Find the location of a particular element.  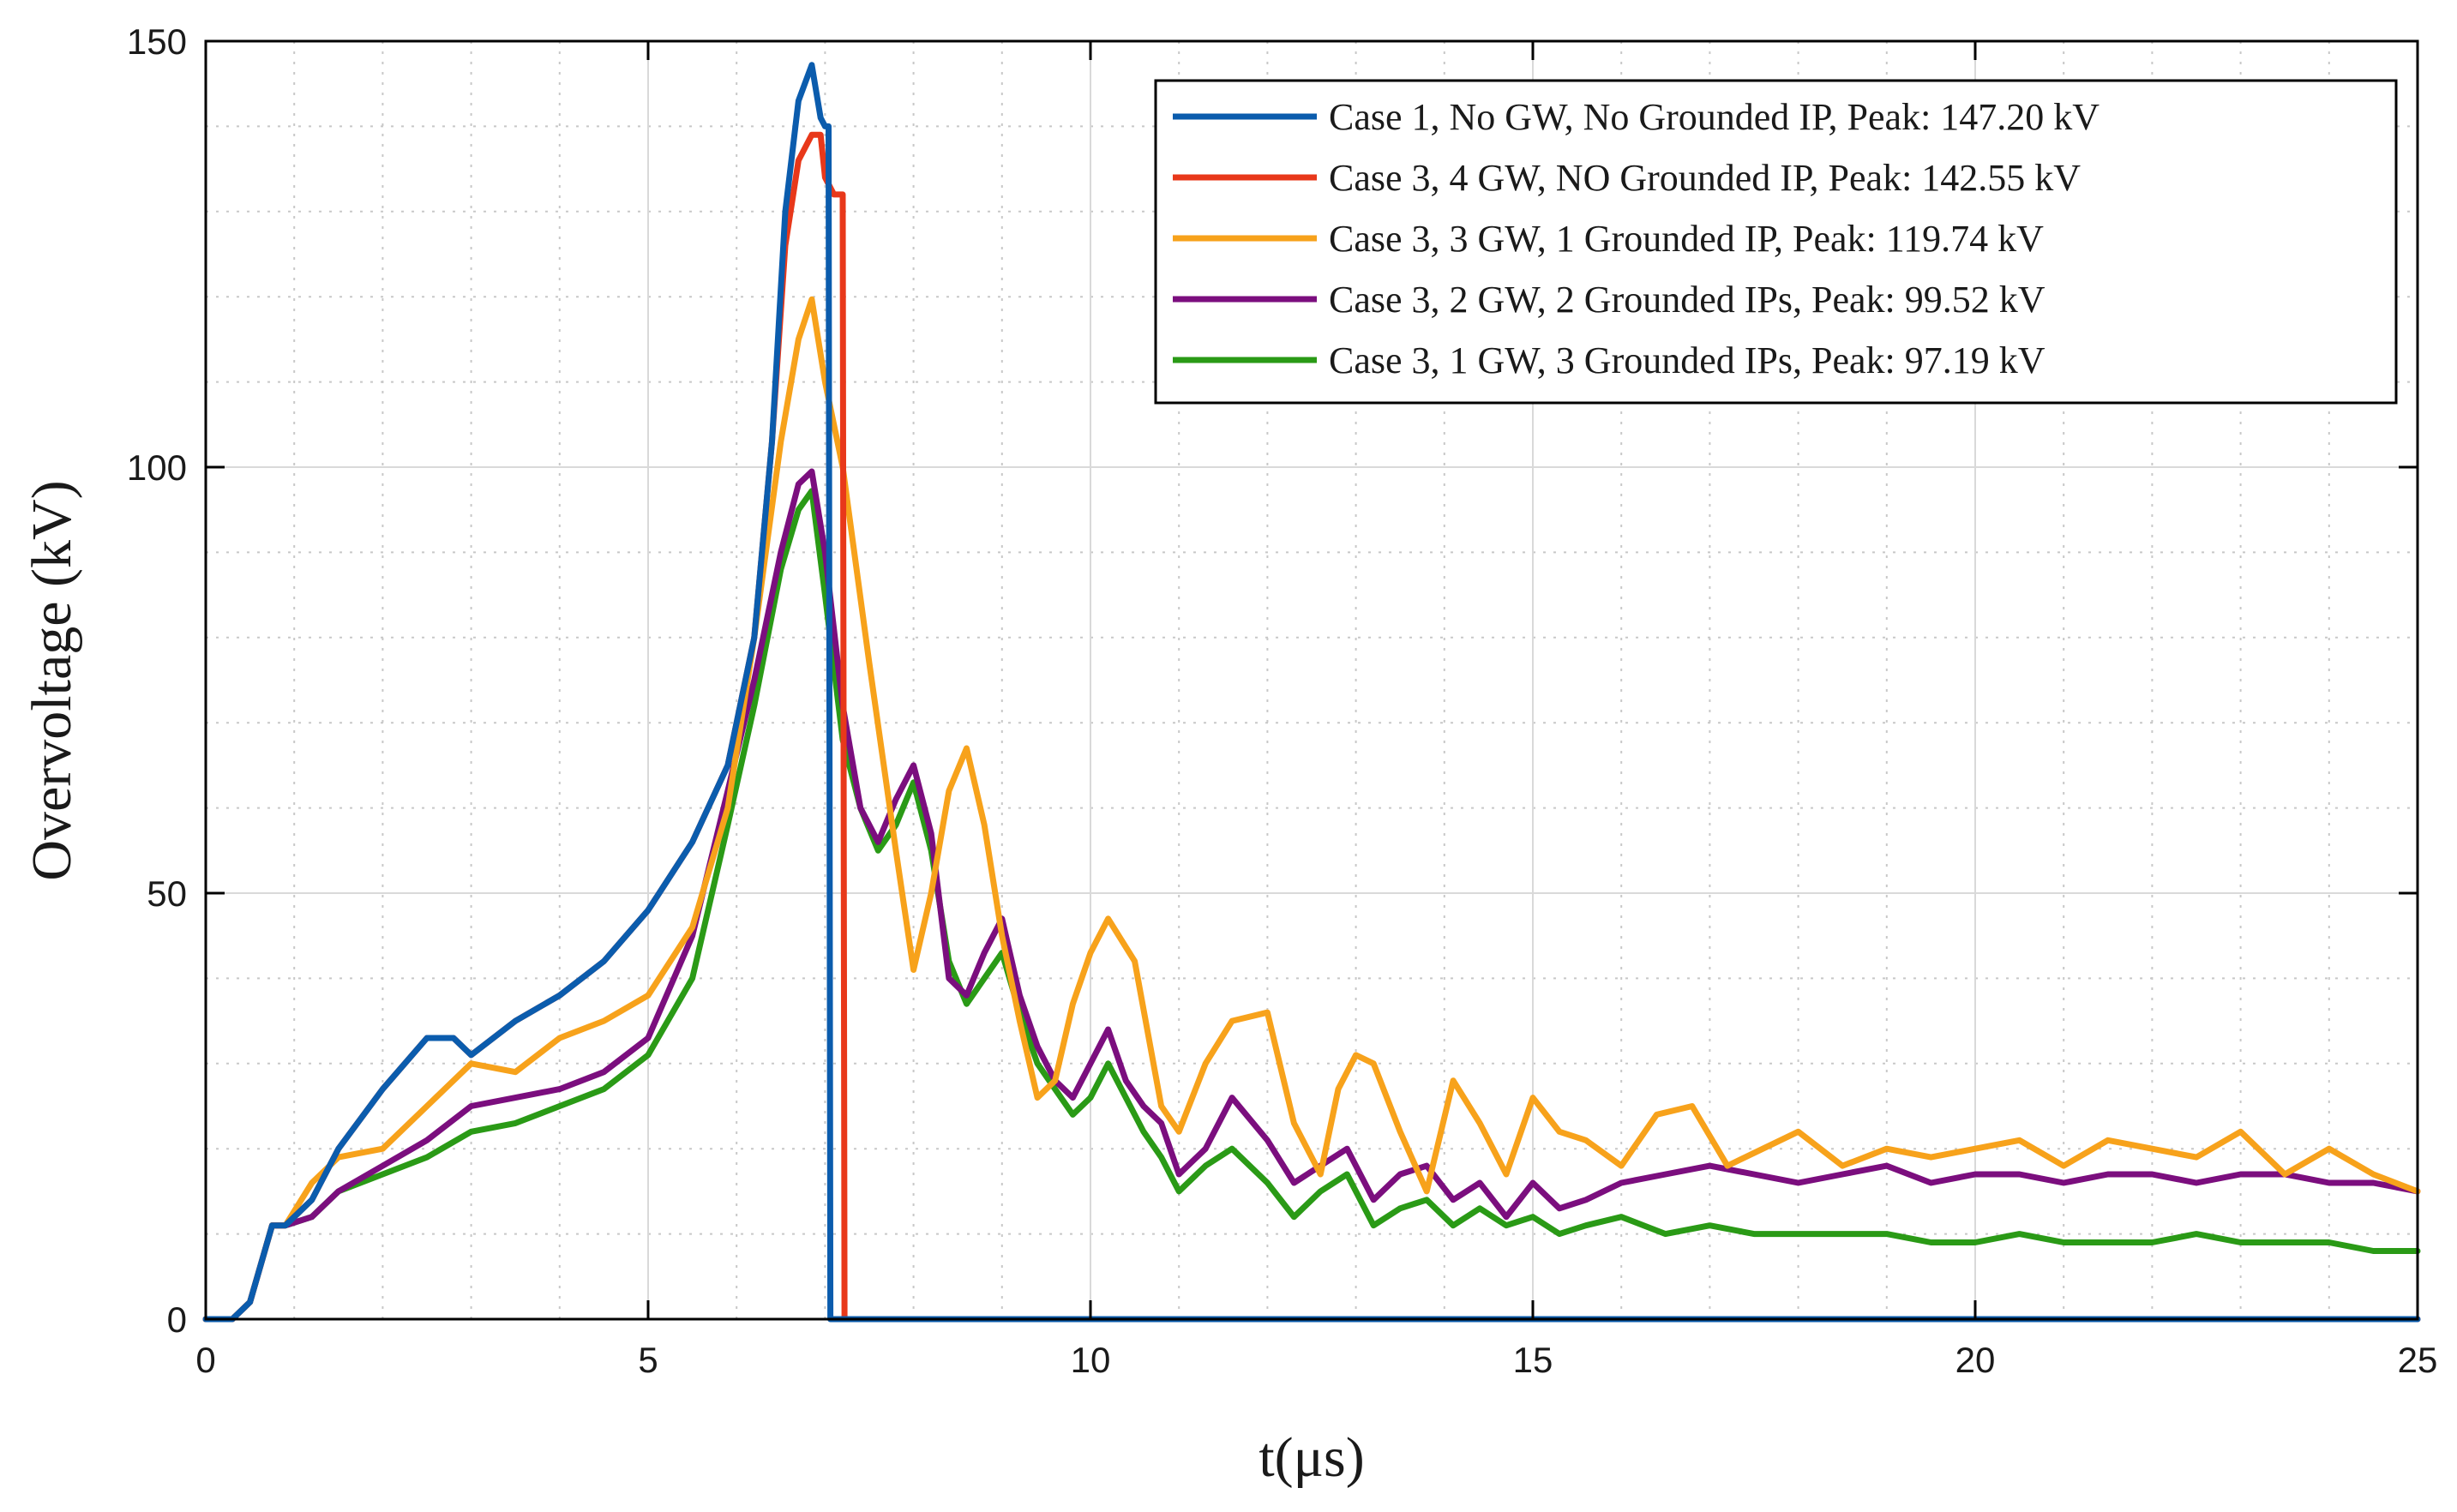

x-tick-label: 15 is located at coordinates (1533, 1360).